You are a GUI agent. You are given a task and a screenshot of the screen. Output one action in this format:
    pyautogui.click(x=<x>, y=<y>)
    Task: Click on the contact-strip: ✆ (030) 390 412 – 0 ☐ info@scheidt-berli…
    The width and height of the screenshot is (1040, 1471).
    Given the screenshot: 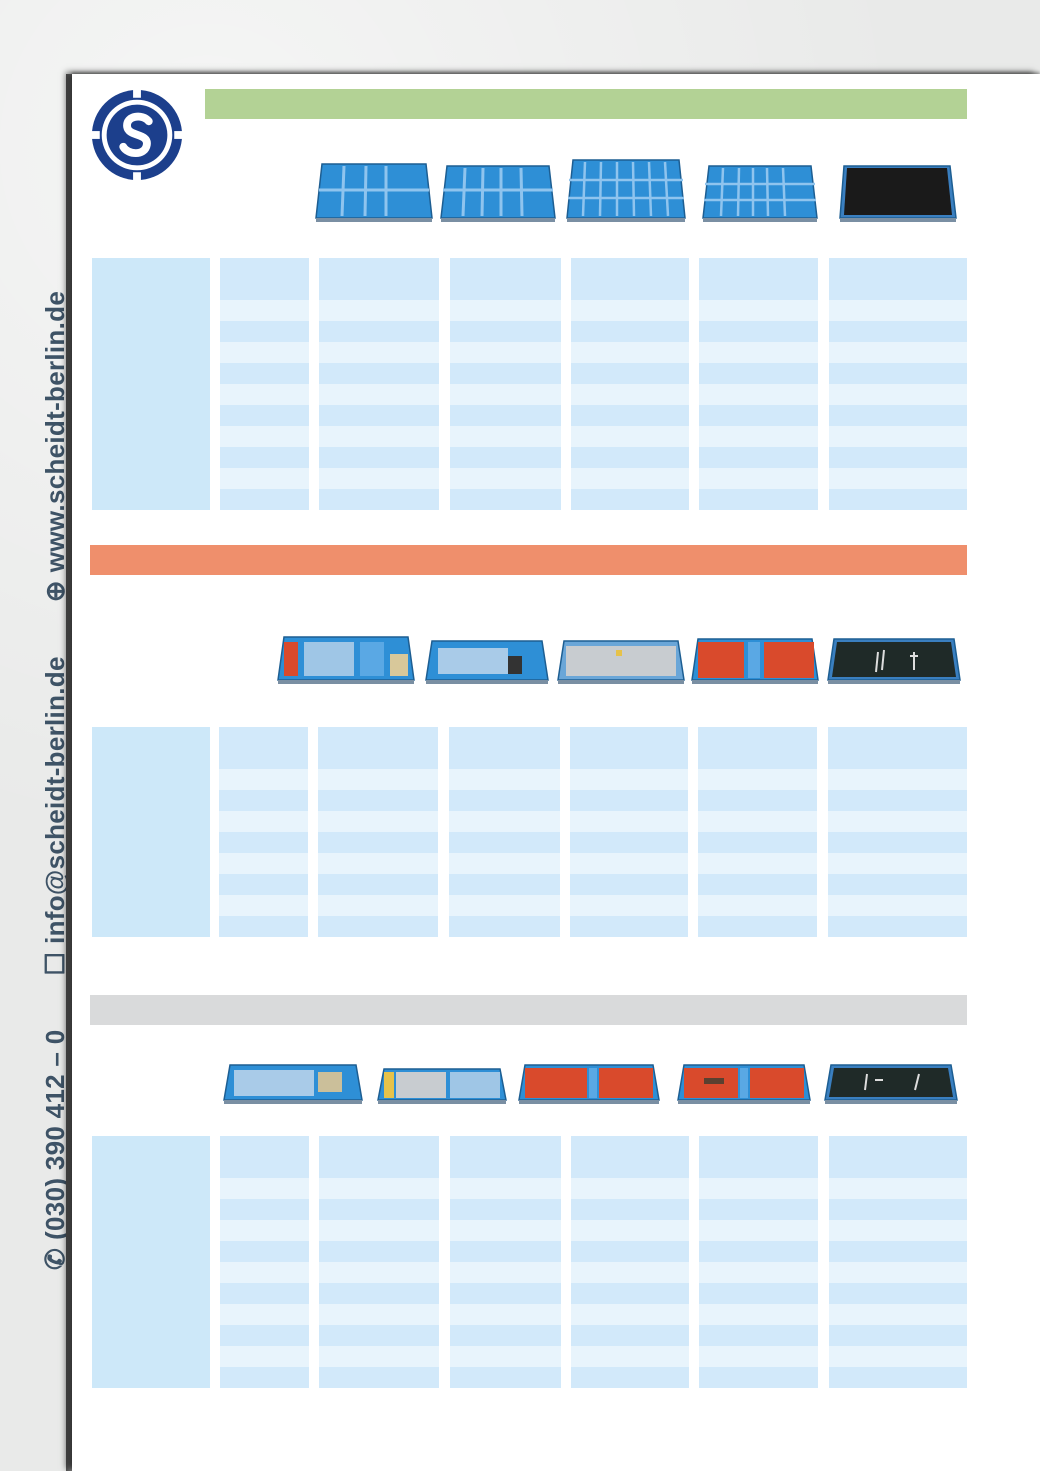 What is the action you would take?
    pyautogui.click(x=35, y=735)
    